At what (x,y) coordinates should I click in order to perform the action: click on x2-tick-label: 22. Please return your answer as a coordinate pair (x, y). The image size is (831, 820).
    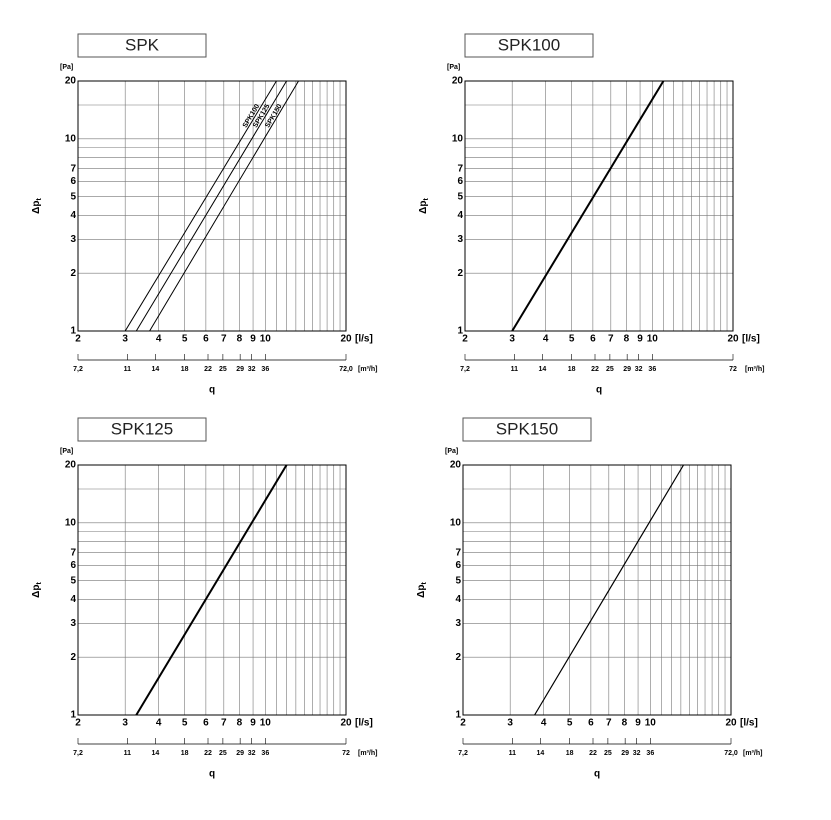
    Looking at the image, I should click on (208, 369).